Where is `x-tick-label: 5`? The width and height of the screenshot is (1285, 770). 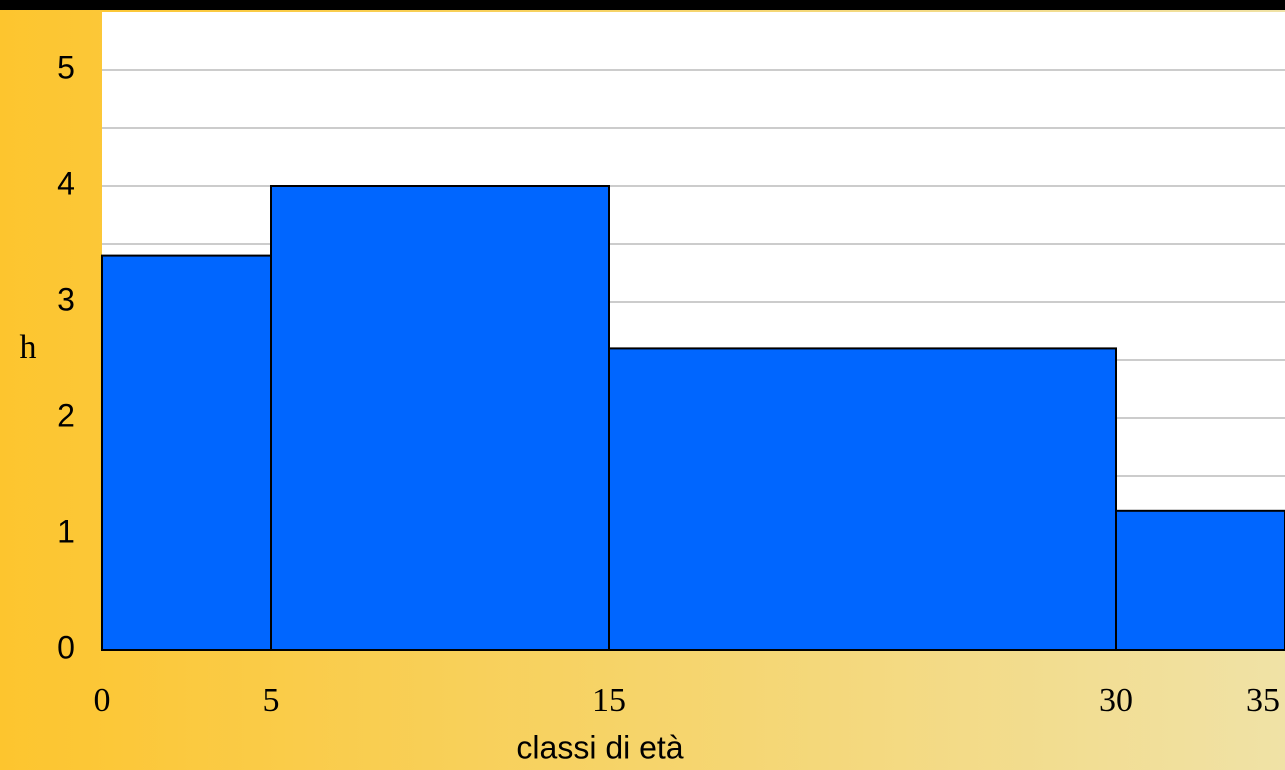 x-tick-label: 5 is located at coordinates (271, 700).